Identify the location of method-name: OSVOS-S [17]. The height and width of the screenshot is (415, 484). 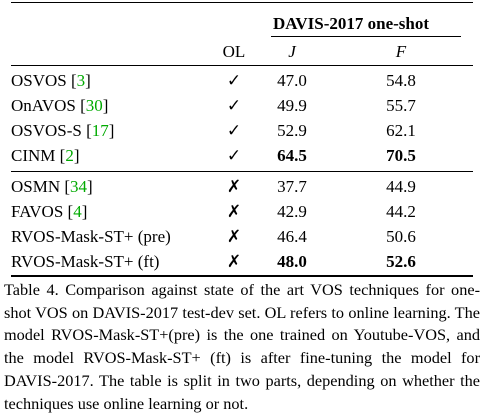
(63, 130).